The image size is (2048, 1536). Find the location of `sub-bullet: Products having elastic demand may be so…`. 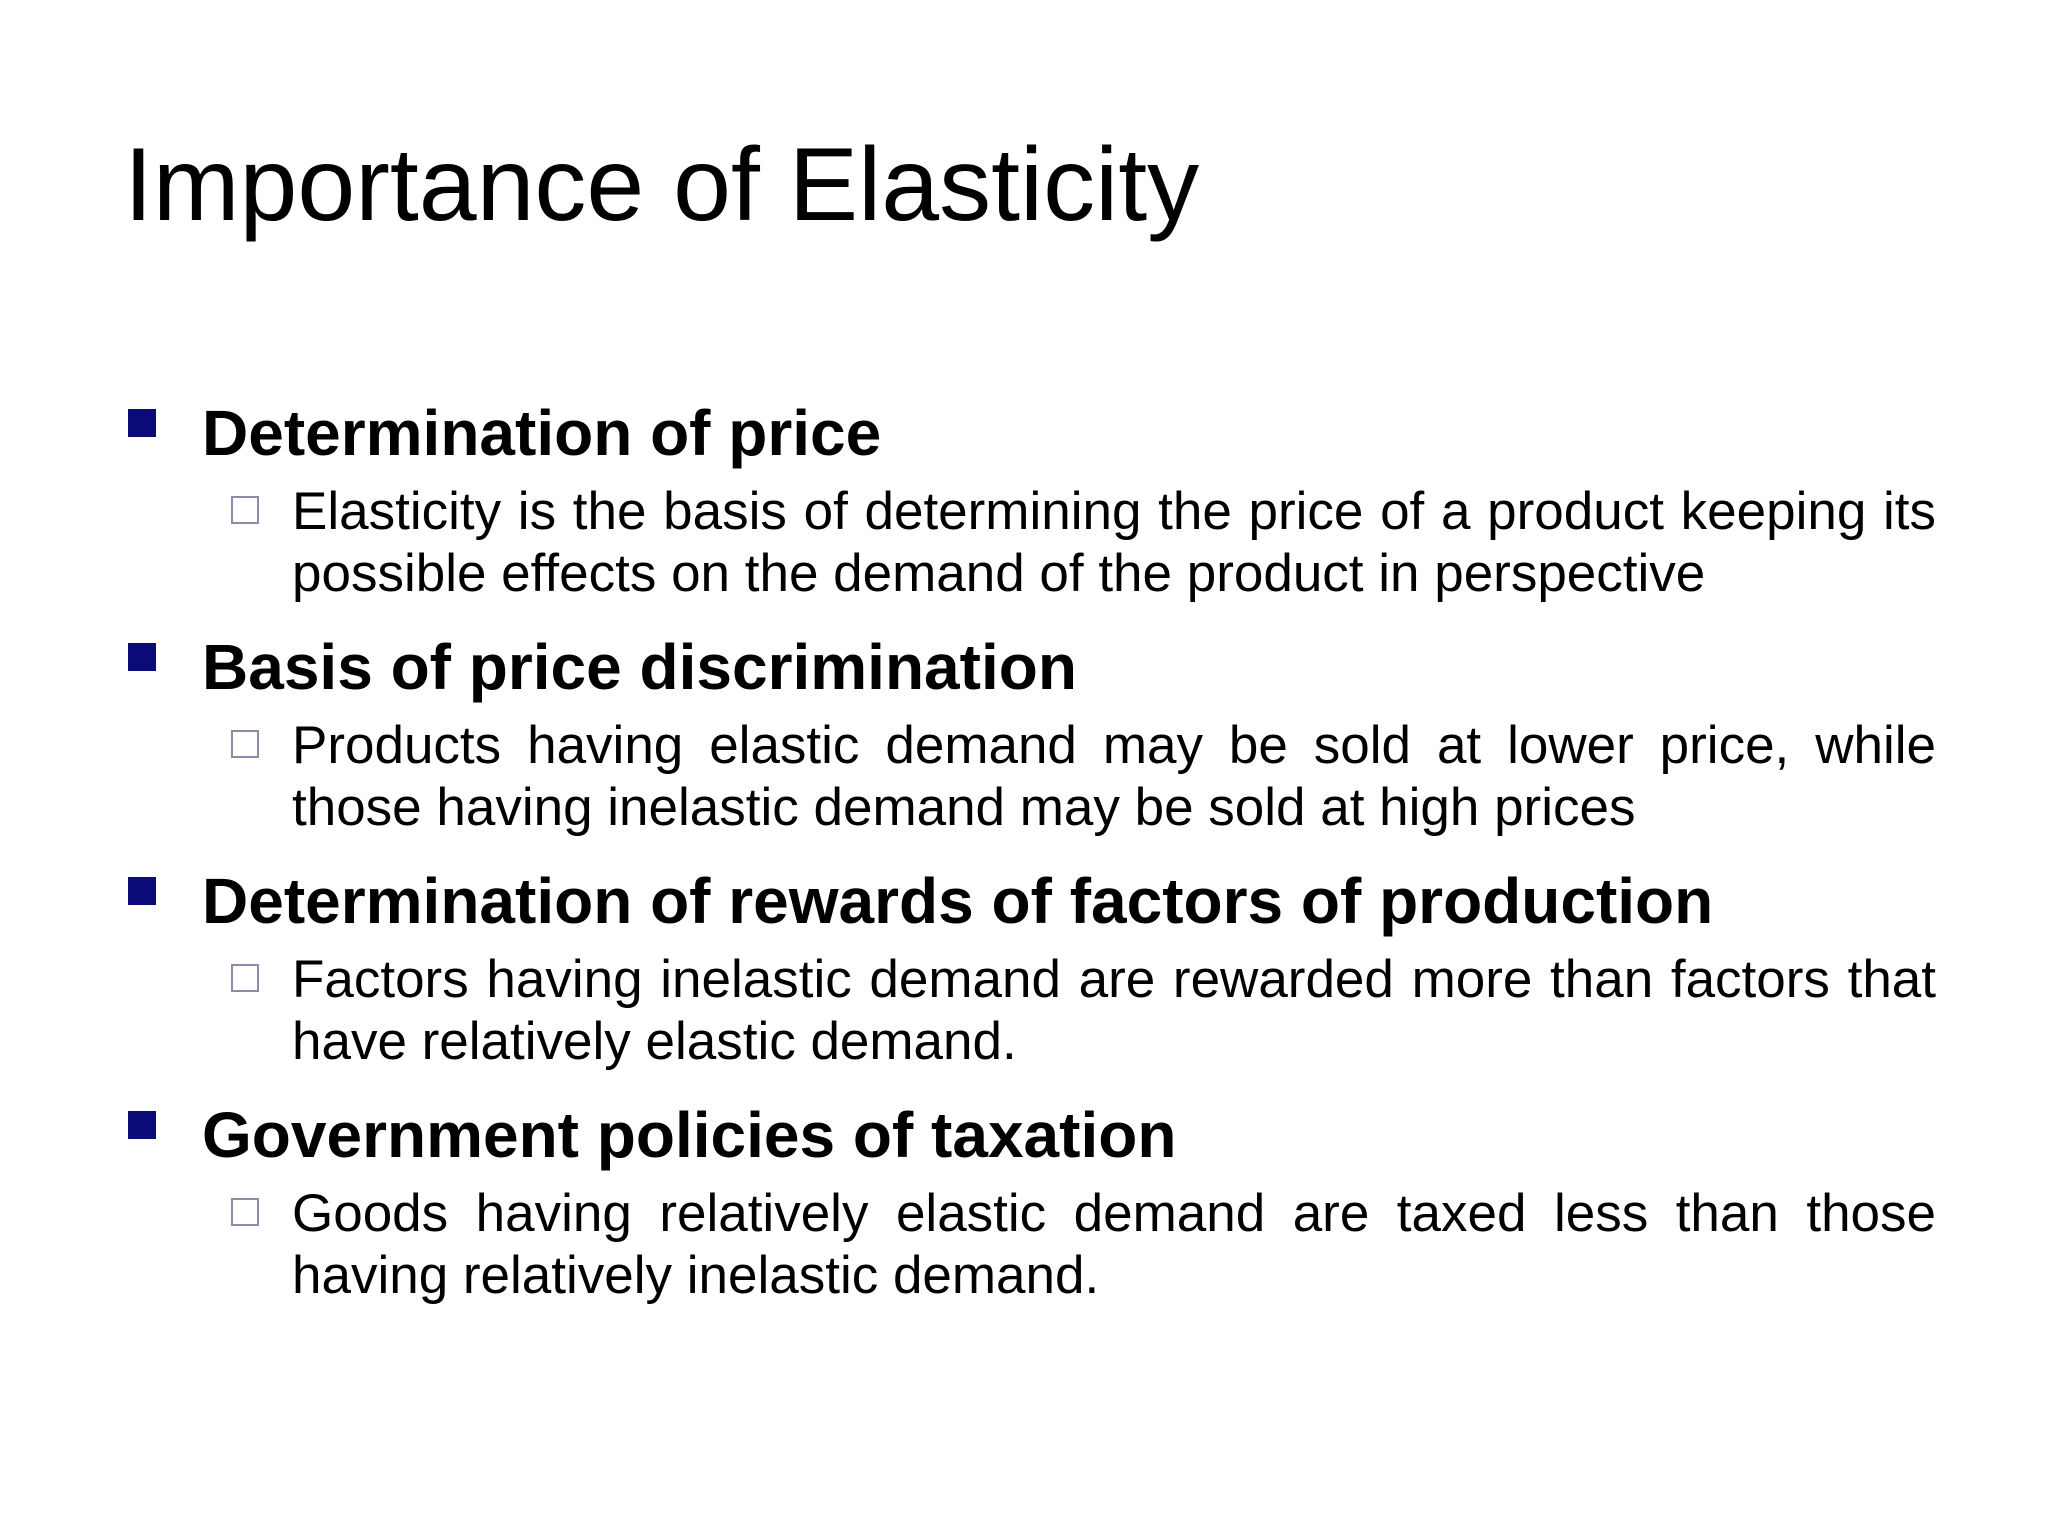

sub-bullet: Products having elastic demand may be so… is located at coordinates (1083, 777).